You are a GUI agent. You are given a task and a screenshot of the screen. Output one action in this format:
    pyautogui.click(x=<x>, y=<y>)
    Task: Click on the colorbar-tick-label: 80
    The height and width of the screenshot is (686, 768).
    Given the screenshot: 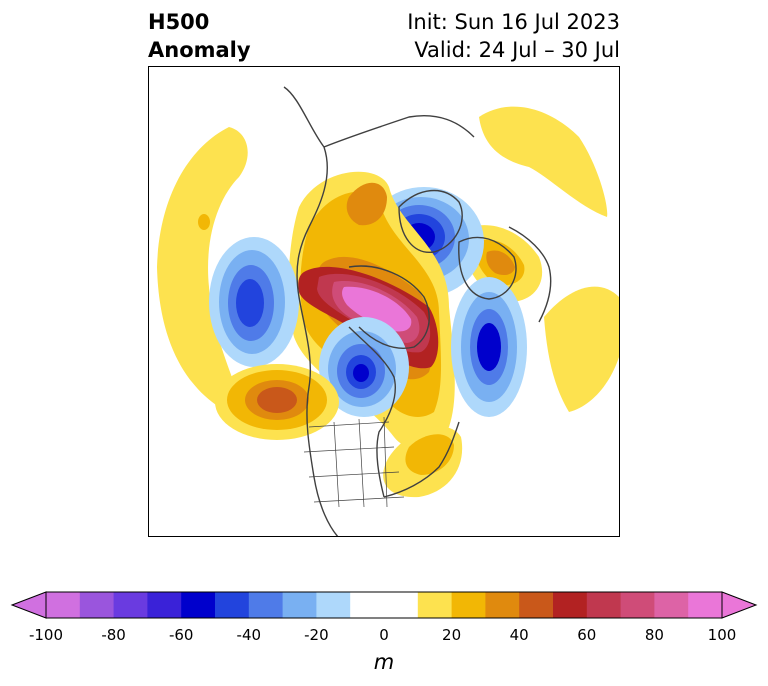 What is the action you would take?
    pyautogui.click(x=654, y=635)
    